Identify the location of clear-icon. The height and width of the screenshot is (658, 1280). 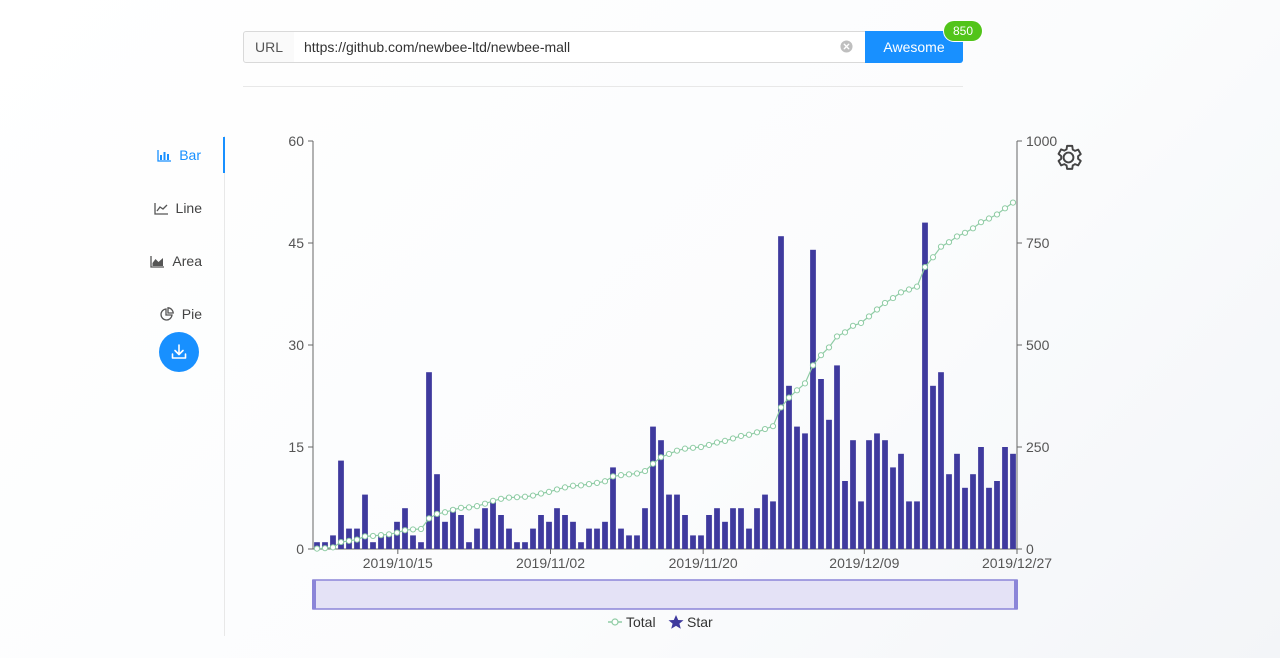
(846, 46).